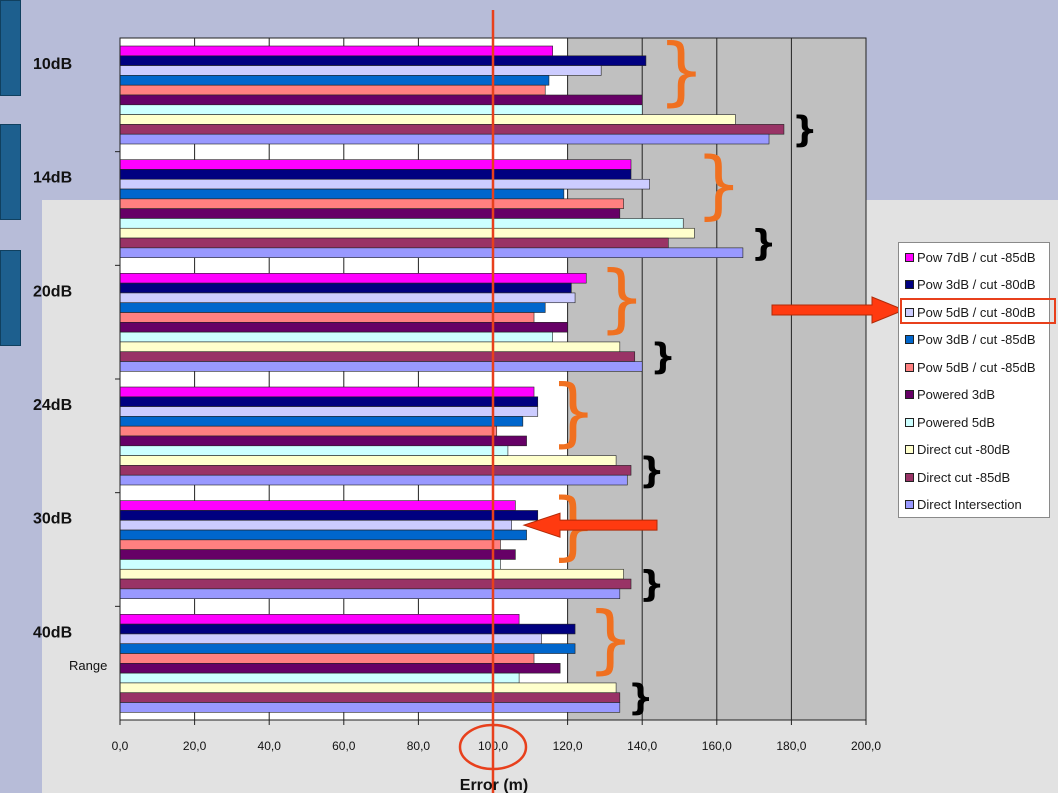  What do you see at coordinates (315, 525) in the screenshot?
I see `bar-pow-5db-cut-80db-30dB` at bounding box center [315, 525].